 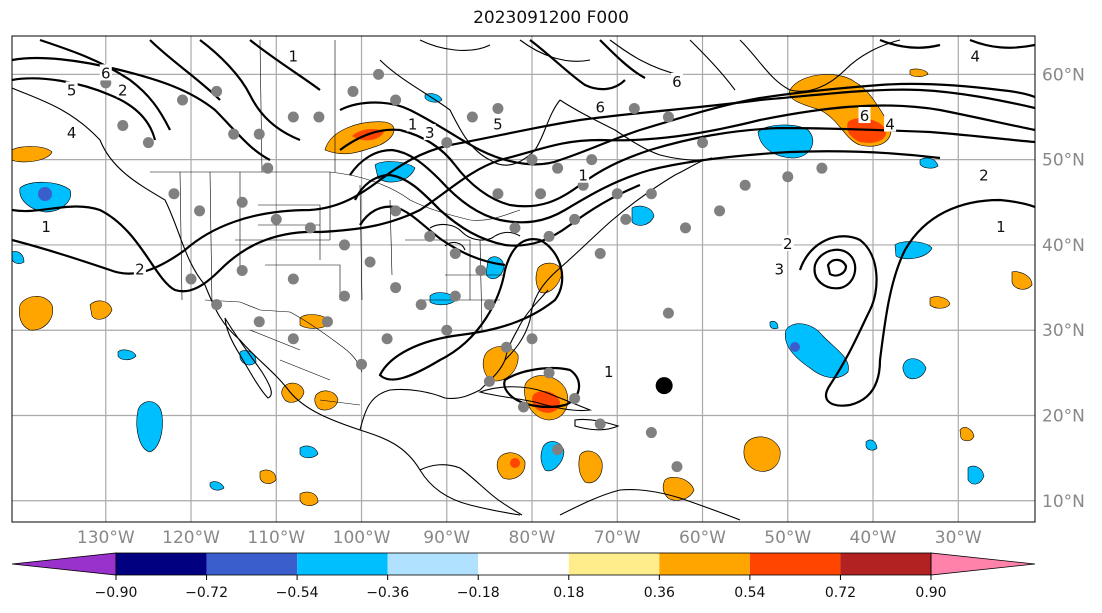 I want to click on colorbar-tick-label: −0.18, so click(x=478, y=593).